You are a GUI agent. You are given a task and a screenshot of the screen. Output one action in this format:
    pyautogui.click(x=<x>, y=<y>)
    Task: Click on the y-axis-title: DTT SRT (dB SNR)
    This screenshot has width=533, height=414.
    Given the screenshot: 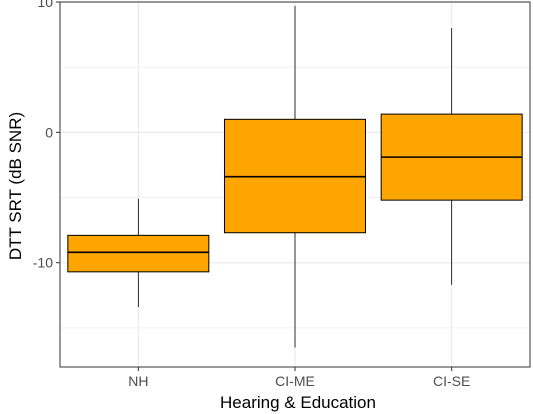 What is the action you would take?
    pyautogui.click(x=15, y=186)
    